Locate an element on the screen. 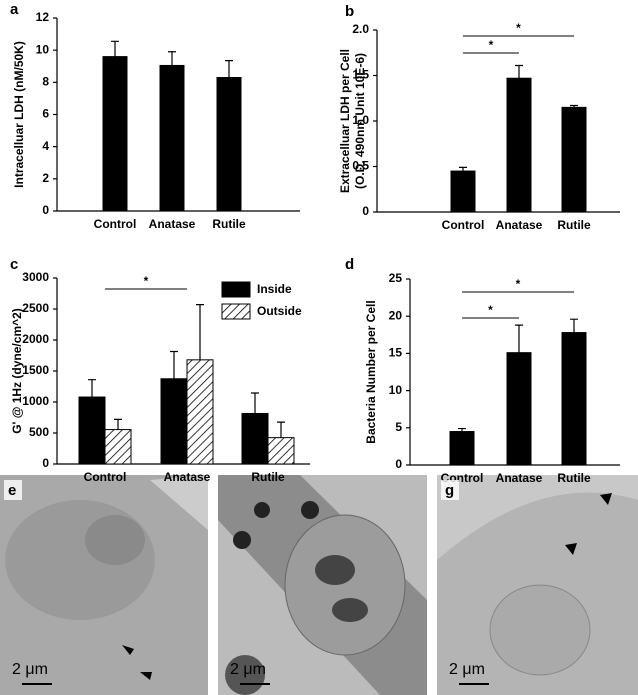 The height and width of the screenshot is (695, 638). panel-letter: e is located at coordinates (12, 490).